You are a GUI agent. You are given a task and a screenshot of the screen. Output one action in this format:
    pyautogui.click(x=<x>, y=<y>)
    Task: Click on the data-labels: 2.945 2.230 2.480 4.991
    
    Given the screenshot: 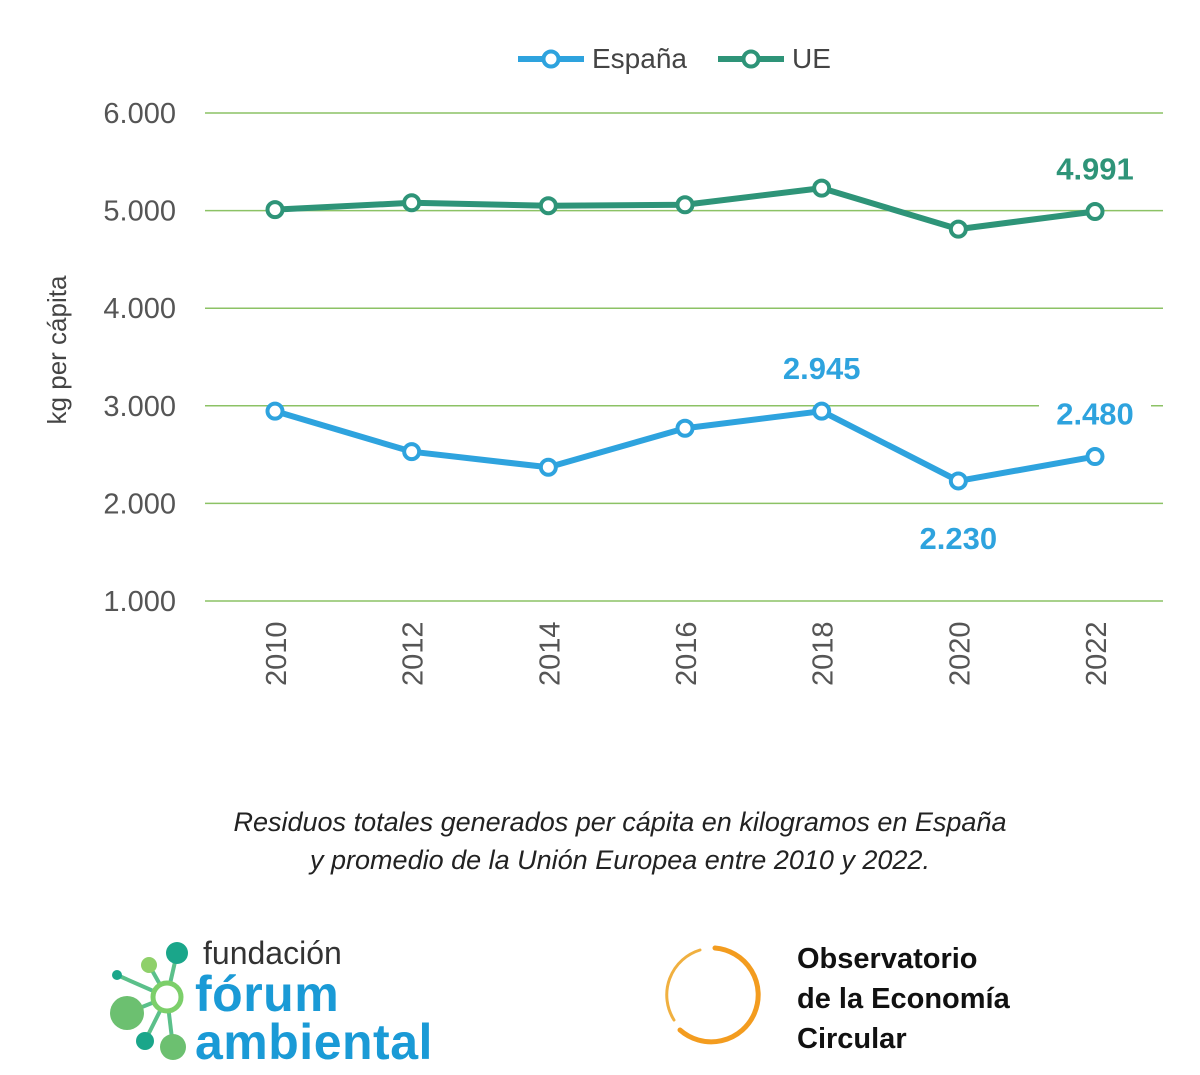 What is the action you would take?
    pyautogui.click(x=967, y=351)
    